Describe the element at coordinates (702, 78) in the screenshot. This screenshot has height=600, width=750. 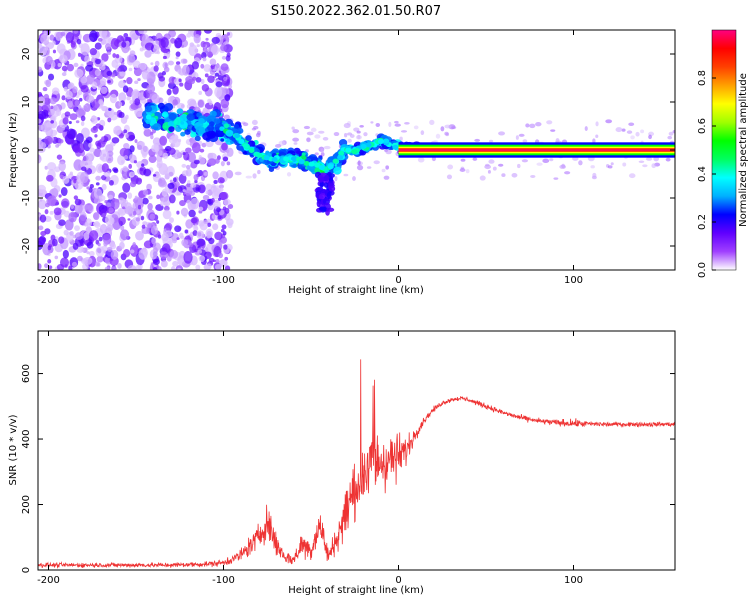
I see `colorbar-tick-label: 0.8` at that location.